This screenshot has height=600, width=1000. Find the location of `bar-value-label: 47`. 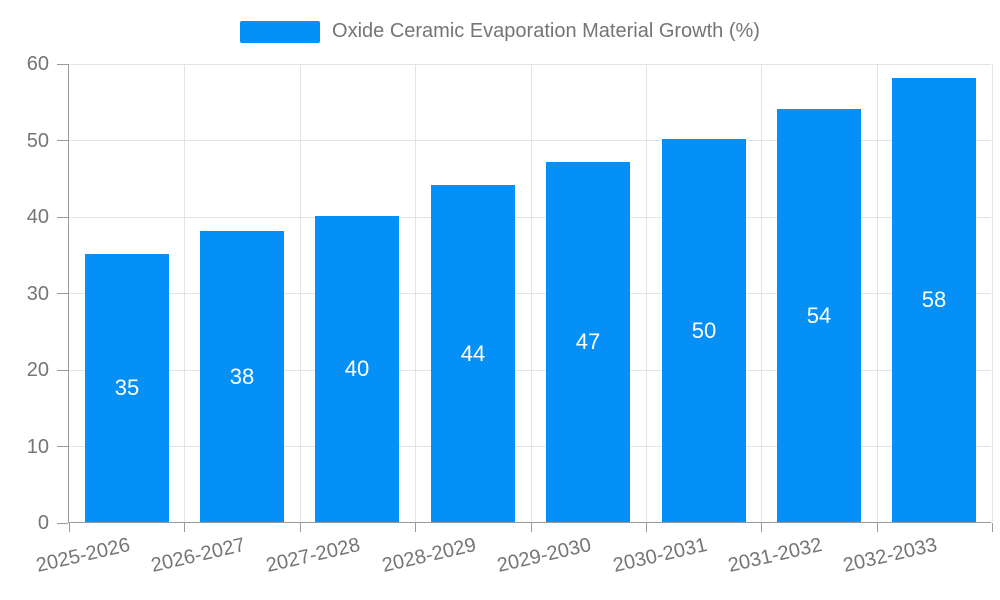

bar-value-label: 47 is located at coordinates (588, 341).